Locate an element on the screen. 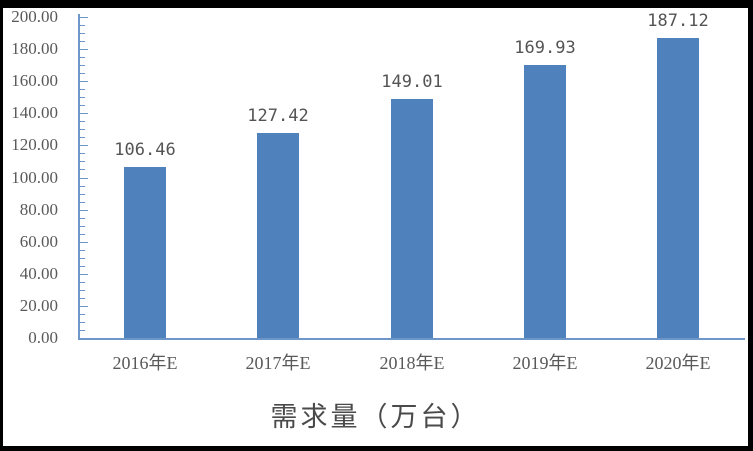 The image size is (753, 451). y-axis-tick-label: 40.00 is located at coordinates (38, 273).